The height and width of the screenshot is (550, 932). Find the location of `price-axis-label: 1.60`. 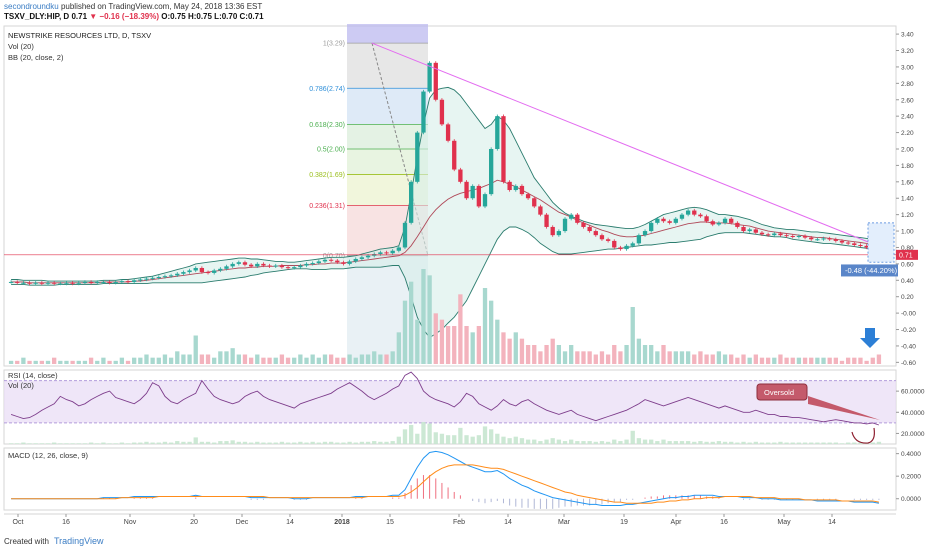

price-axis-label: 1.60 is located at coordinates (907, 182).